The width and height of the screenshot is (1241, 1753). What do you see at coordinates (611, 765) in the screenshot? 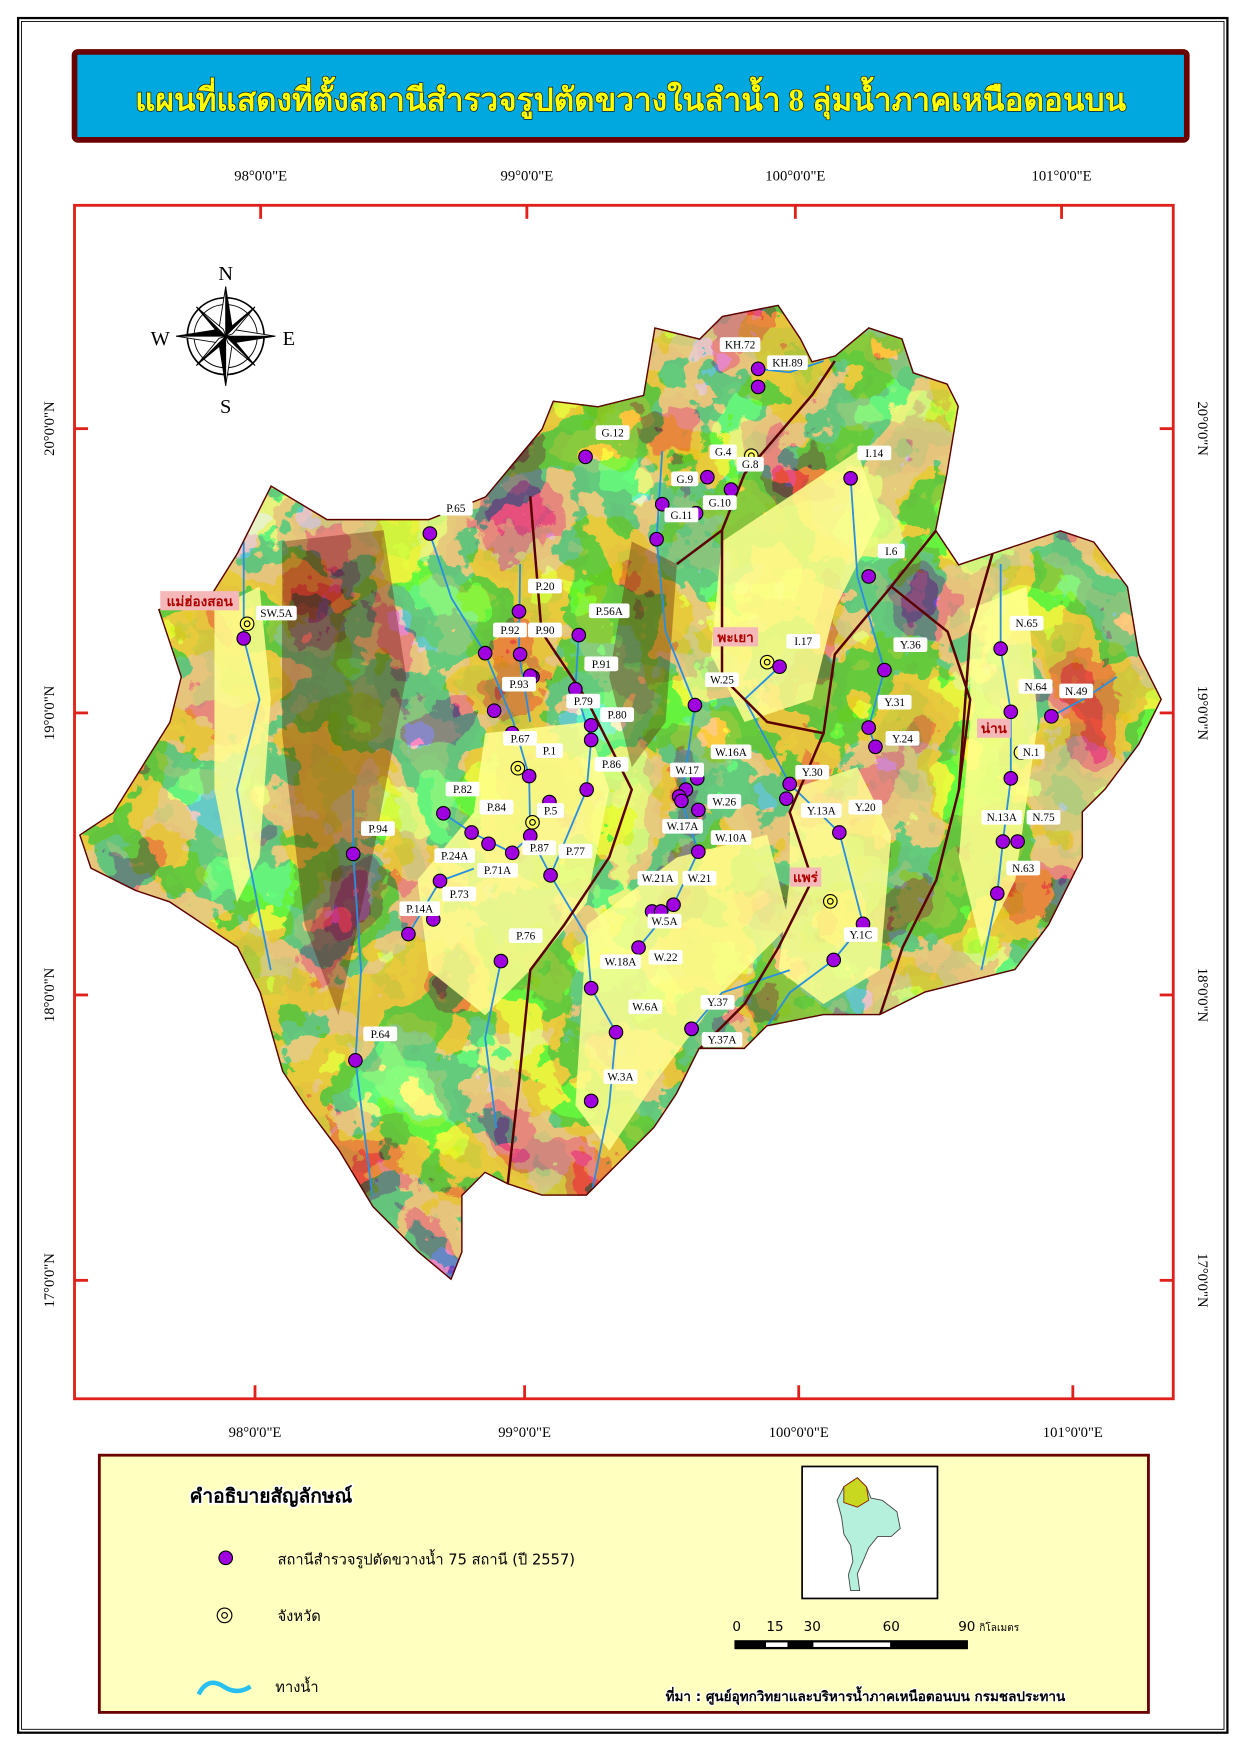
I see `station-label: P.86` at bounding box center [611, 765].